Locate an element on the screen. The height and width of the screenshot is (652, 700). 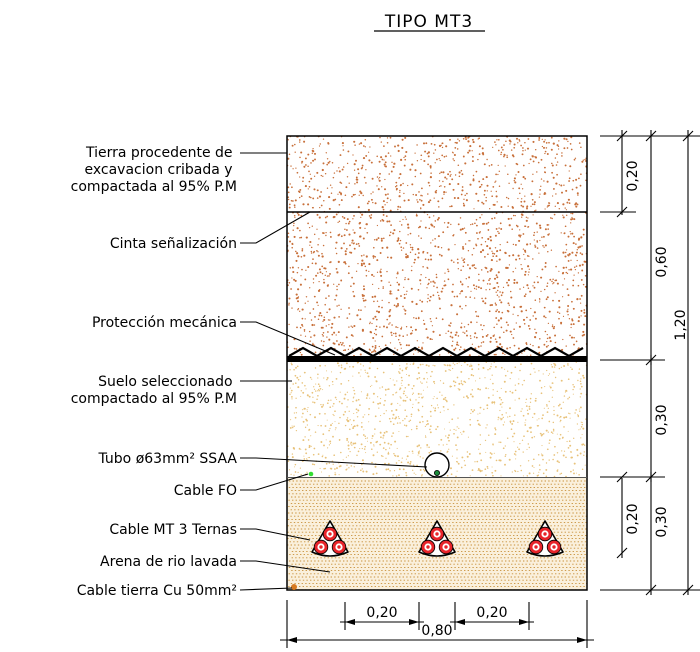
dim-0-30-mid: 0,30 is located at coordinates (662, 419).